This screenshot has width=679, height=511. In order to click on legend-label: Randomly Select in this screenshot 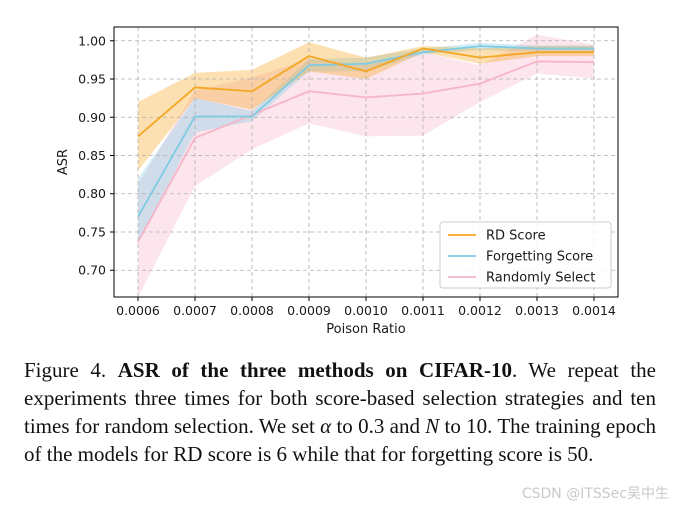, I will do `click(540, 278)`.